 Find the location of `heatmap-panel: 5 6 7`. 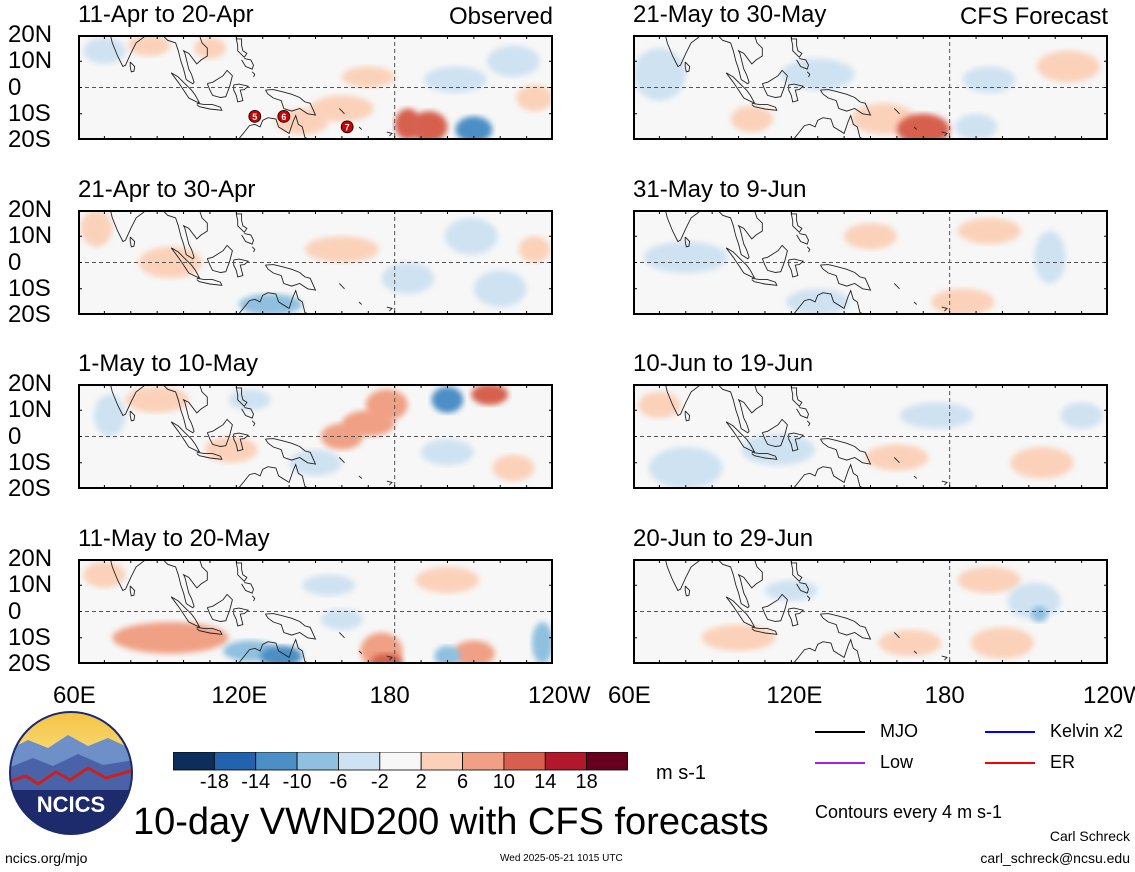

heatmap-panel: 5 6 7 is located at coordinates (315, 87).